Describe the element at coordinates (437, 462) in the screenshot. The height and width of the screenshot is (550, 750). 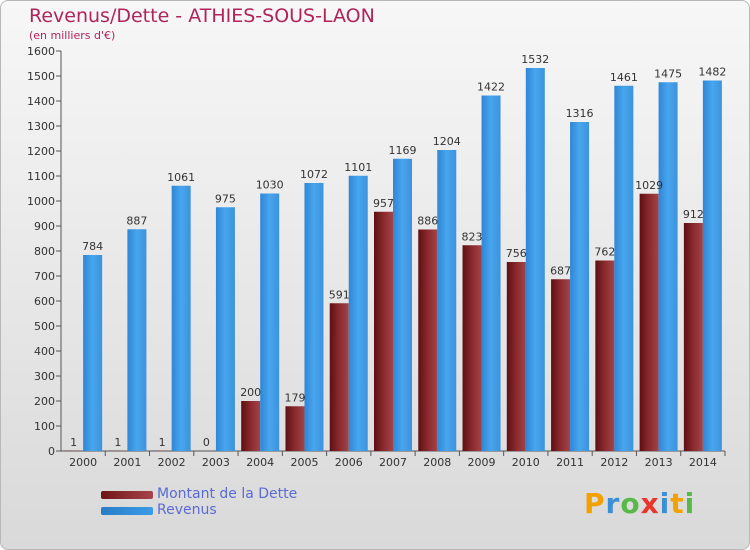
I see `x-tick-label: 2008` at that location.